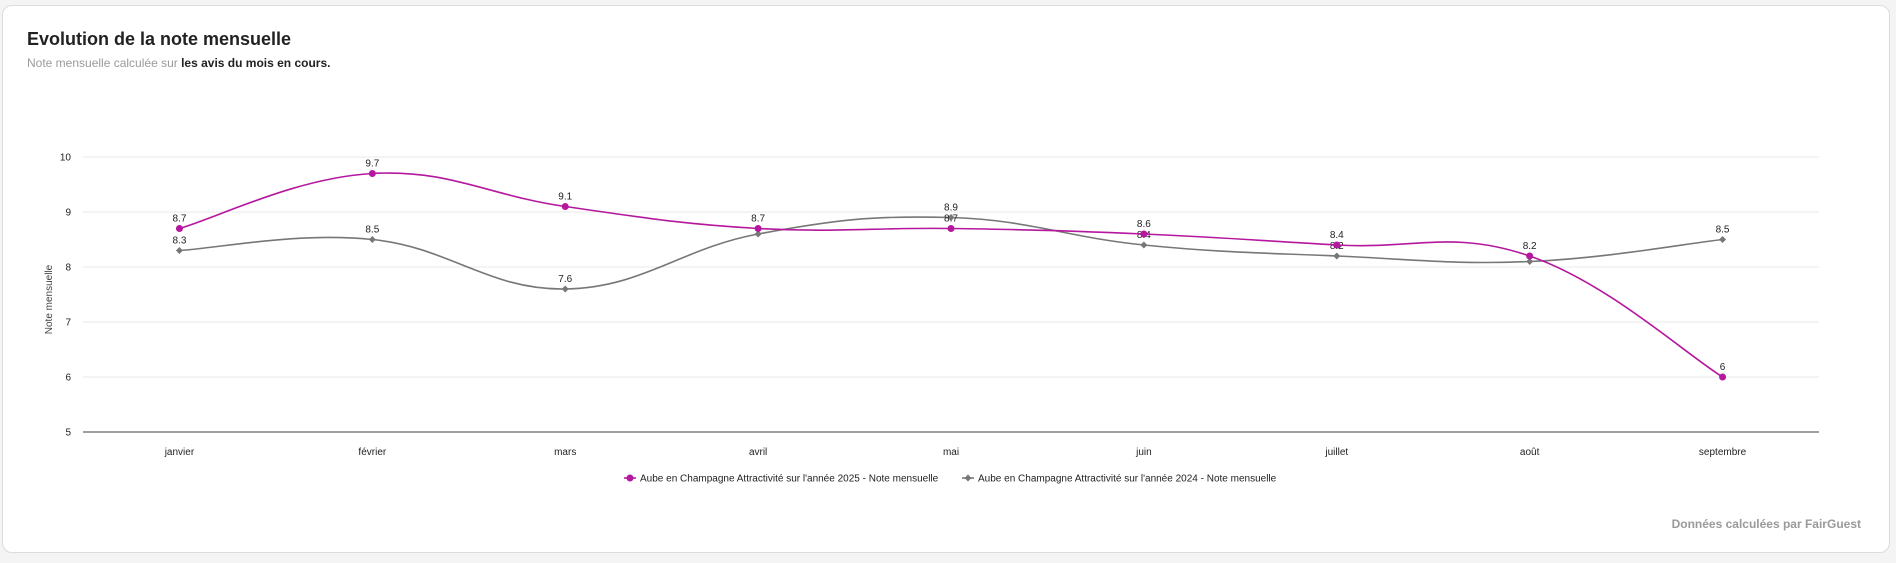 The height and width of the screenshot is (563, 1896). Describe the element at coordinates (951, 208) in the screenshot. I see `data-label: 8.9` at that location.